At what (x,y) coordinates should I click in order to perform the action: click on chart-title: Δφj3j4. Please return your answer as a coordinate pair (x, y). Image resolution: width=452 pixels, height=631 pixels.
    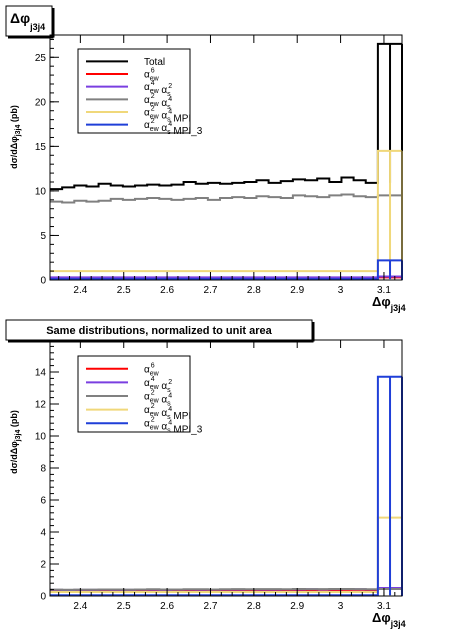
    Looking at the image, I should click on (27, 21).